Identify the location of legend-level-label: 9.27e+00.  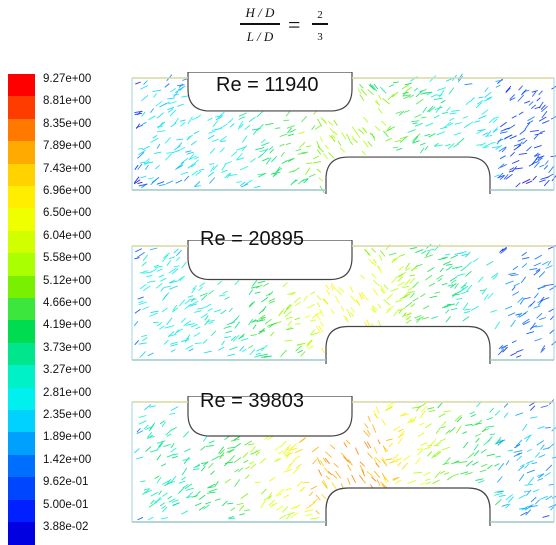
(67, 79).